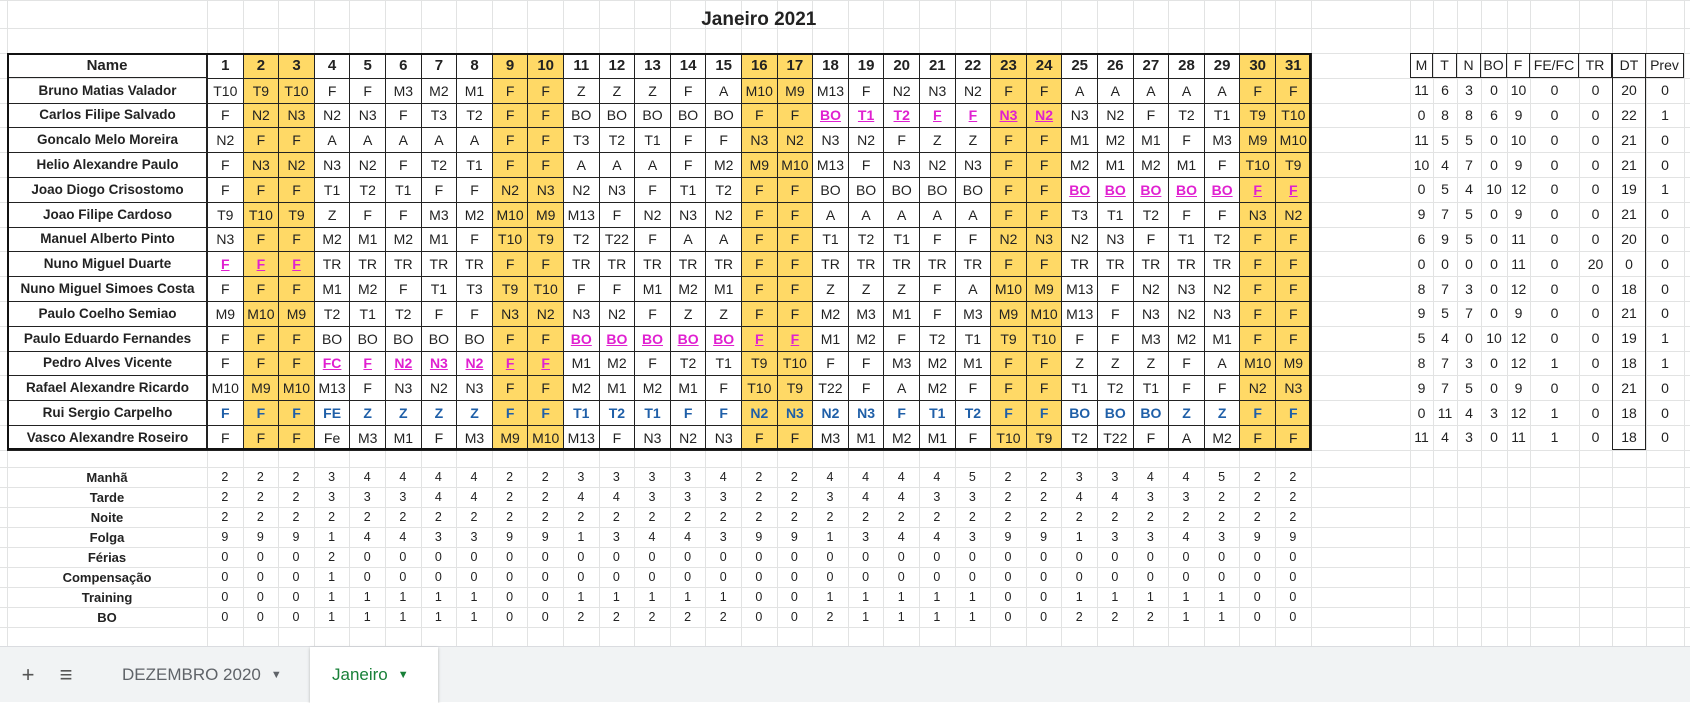 The width and height of the screenshot is (1690, 703). What do you see at coordinates (403, 66) in the screenshot?
I see `day-header: 6` at bounding box center [403, 66].